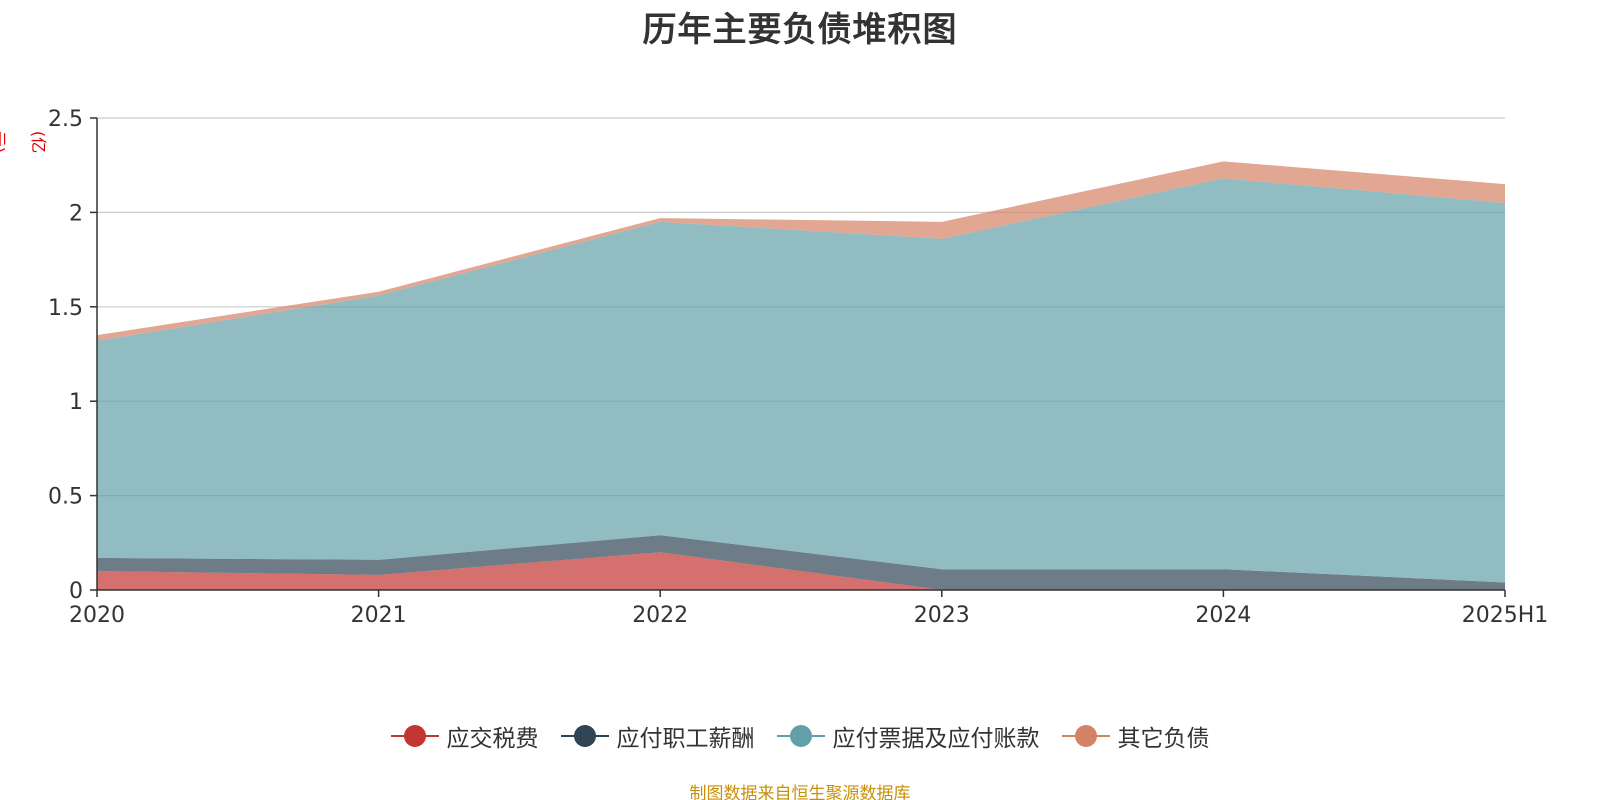 This screenshot has width=1600, height=800. What do you see at coordinates (800, 792) in the screenshot?
I see `source-note: 制图数据来自恒生聚源数据库` at bounding box center [800, 792].